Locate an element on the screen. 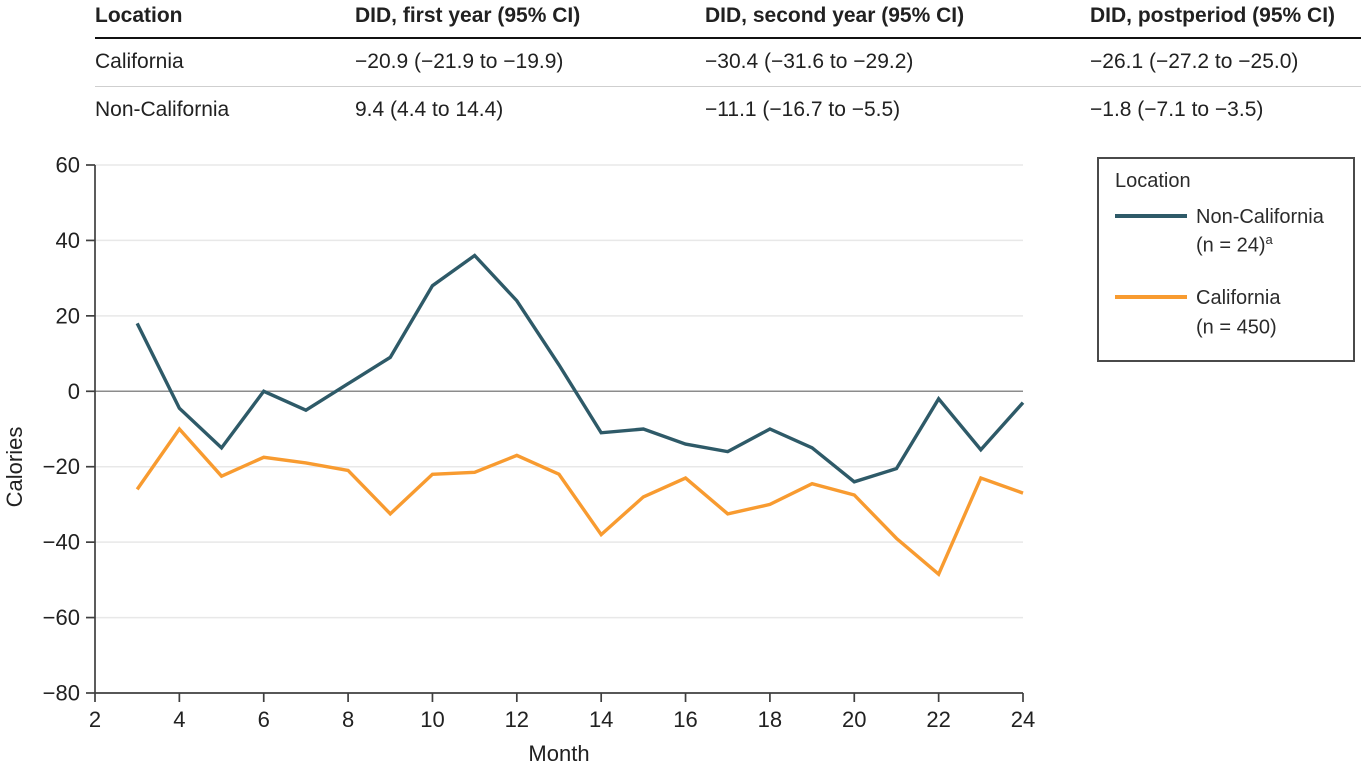  x-tick-label: 18 is located at coordinates (770, 719).